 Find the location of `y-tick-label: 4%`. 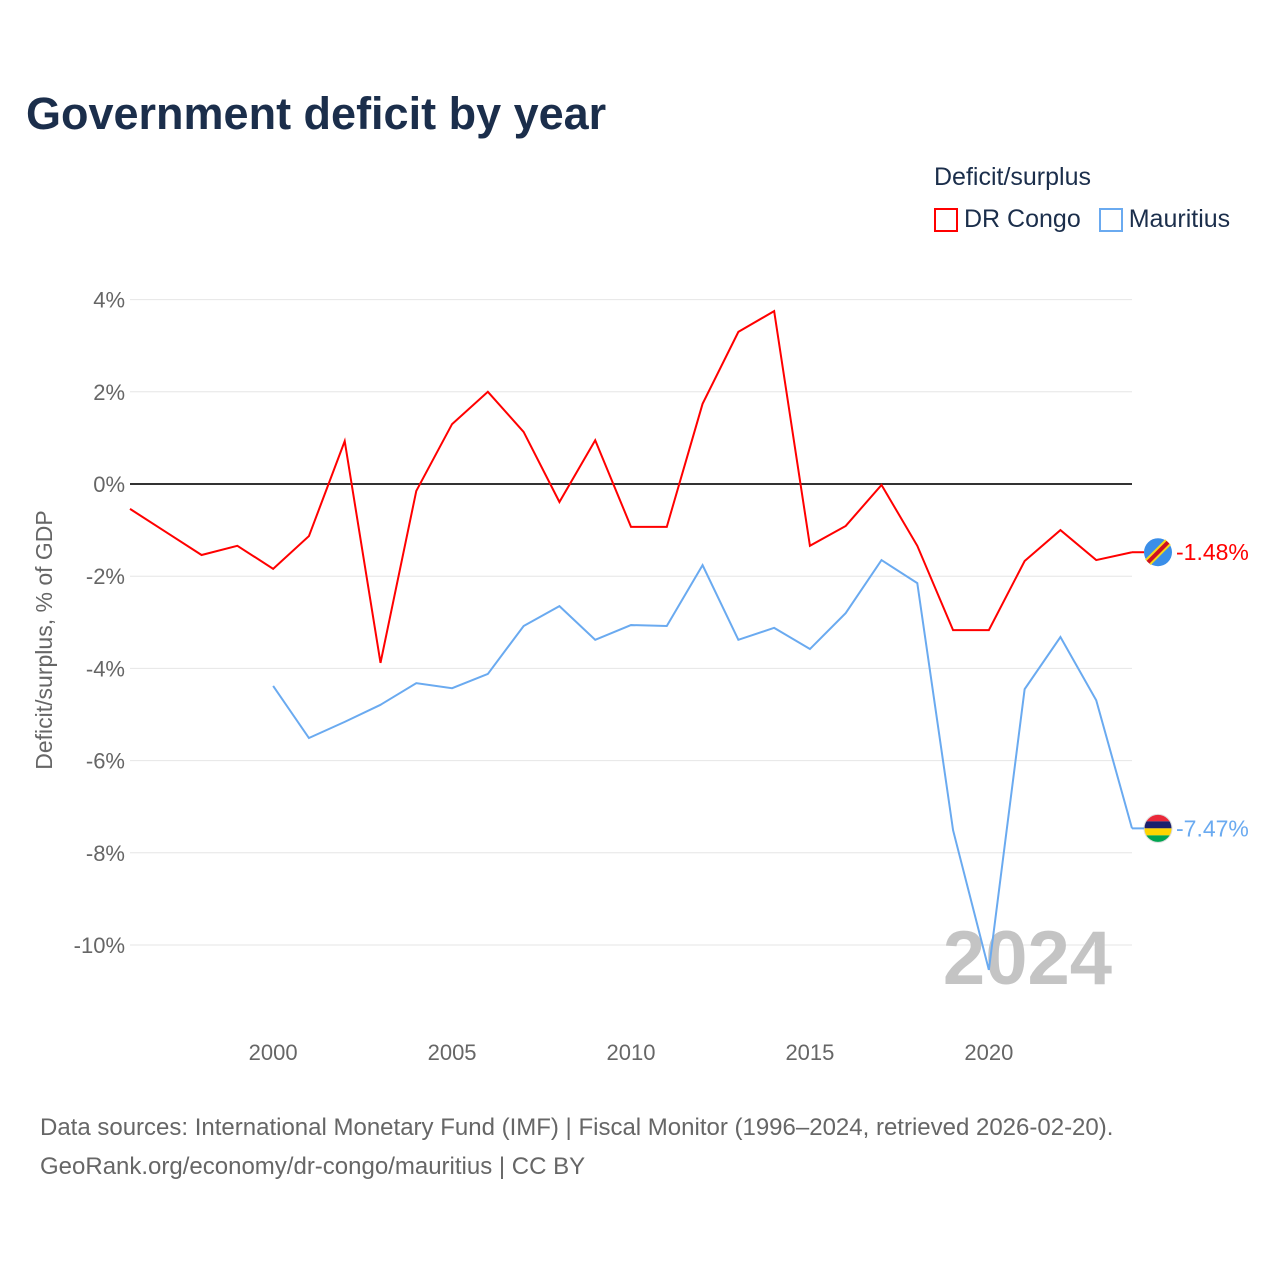

y-tick-label: 4% is located at coordinates (109, 300).